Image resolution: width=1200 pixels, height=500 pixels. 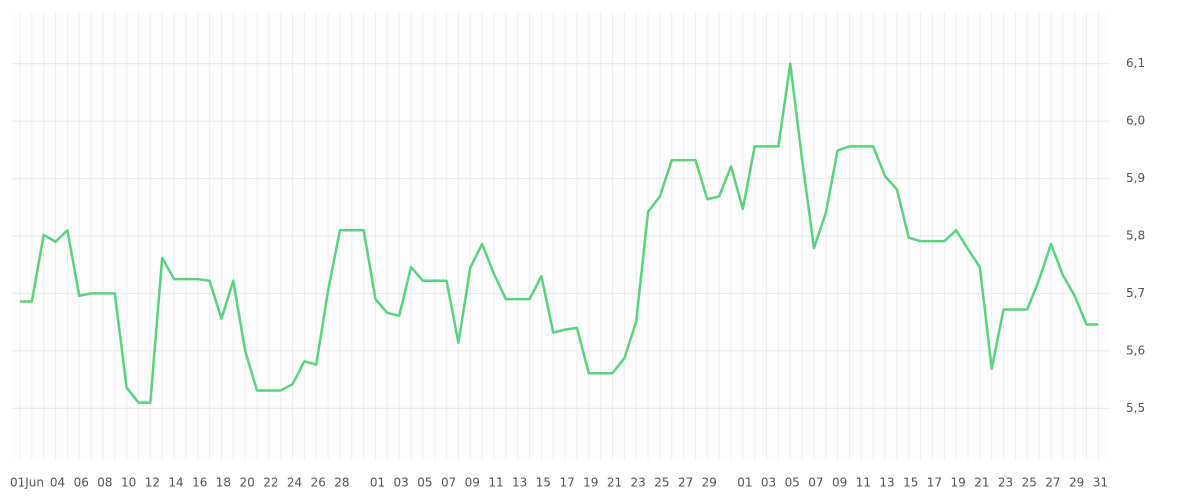 I want to click on y-tick-label: 5,7, so click(x=1135, y=293).